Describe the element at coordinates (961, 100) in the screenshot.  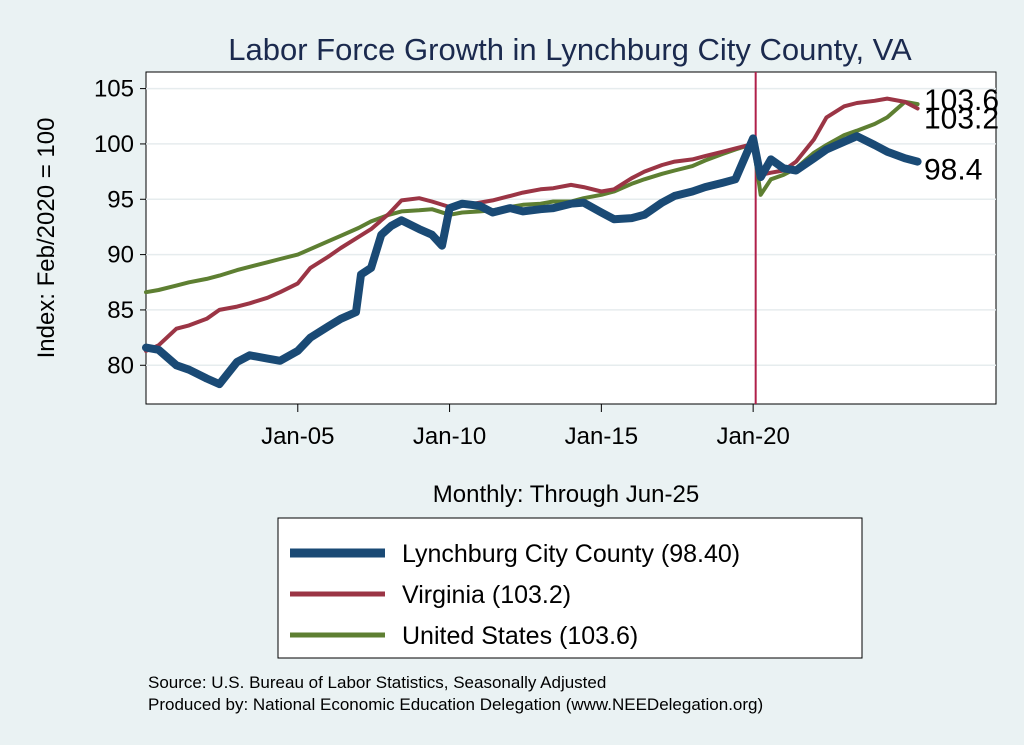
I see `end-label: 103.6` at that location.